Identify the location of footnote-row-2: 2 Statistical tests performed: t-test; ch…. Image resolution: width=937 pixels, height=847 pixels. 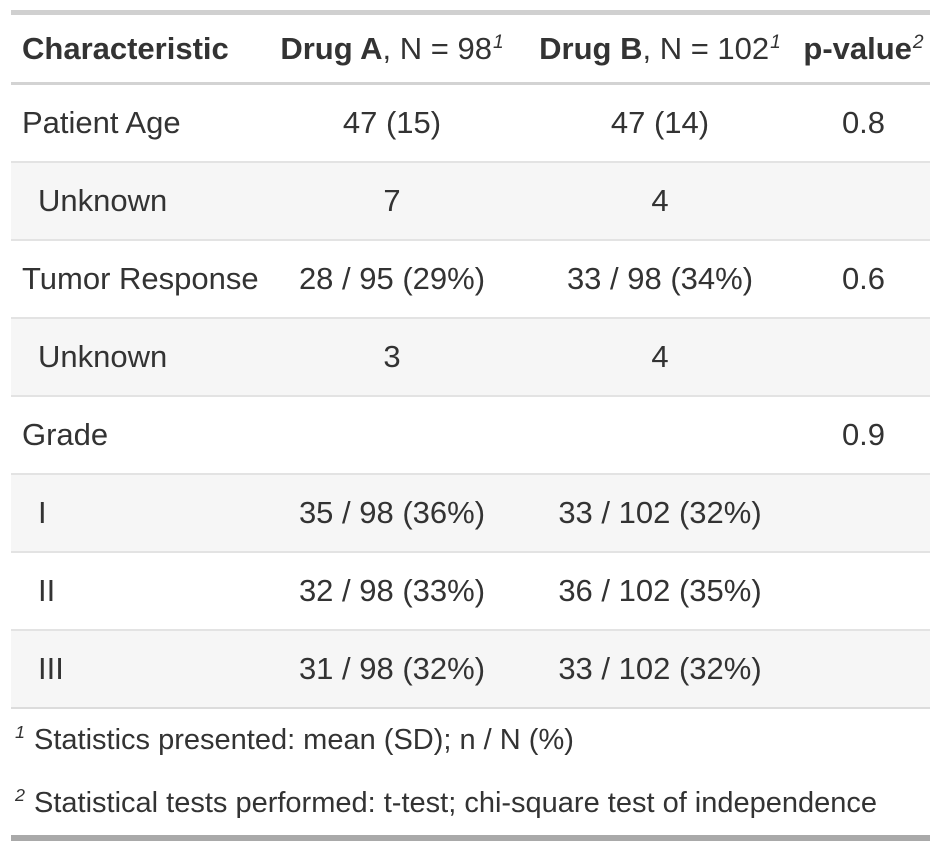
(470, 805).